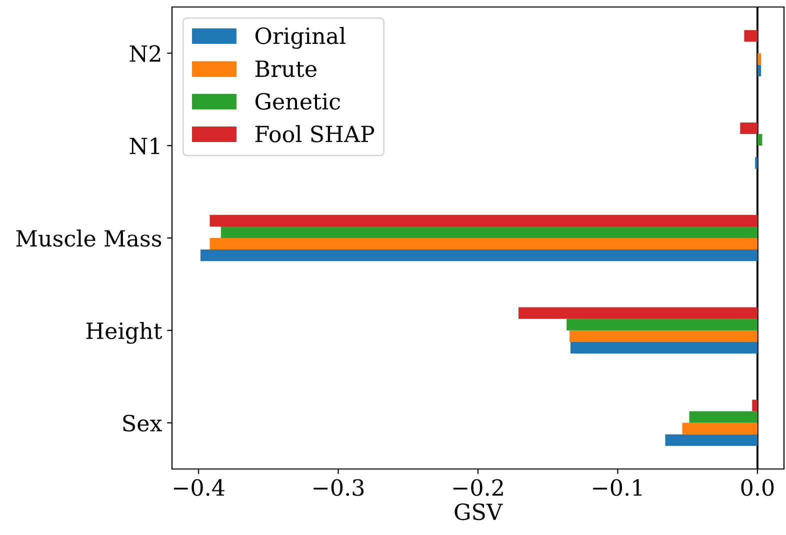 The height and width of the screenshot is (535, 786). I want to click on x-tick-label: 0.0, so click(757, 487).